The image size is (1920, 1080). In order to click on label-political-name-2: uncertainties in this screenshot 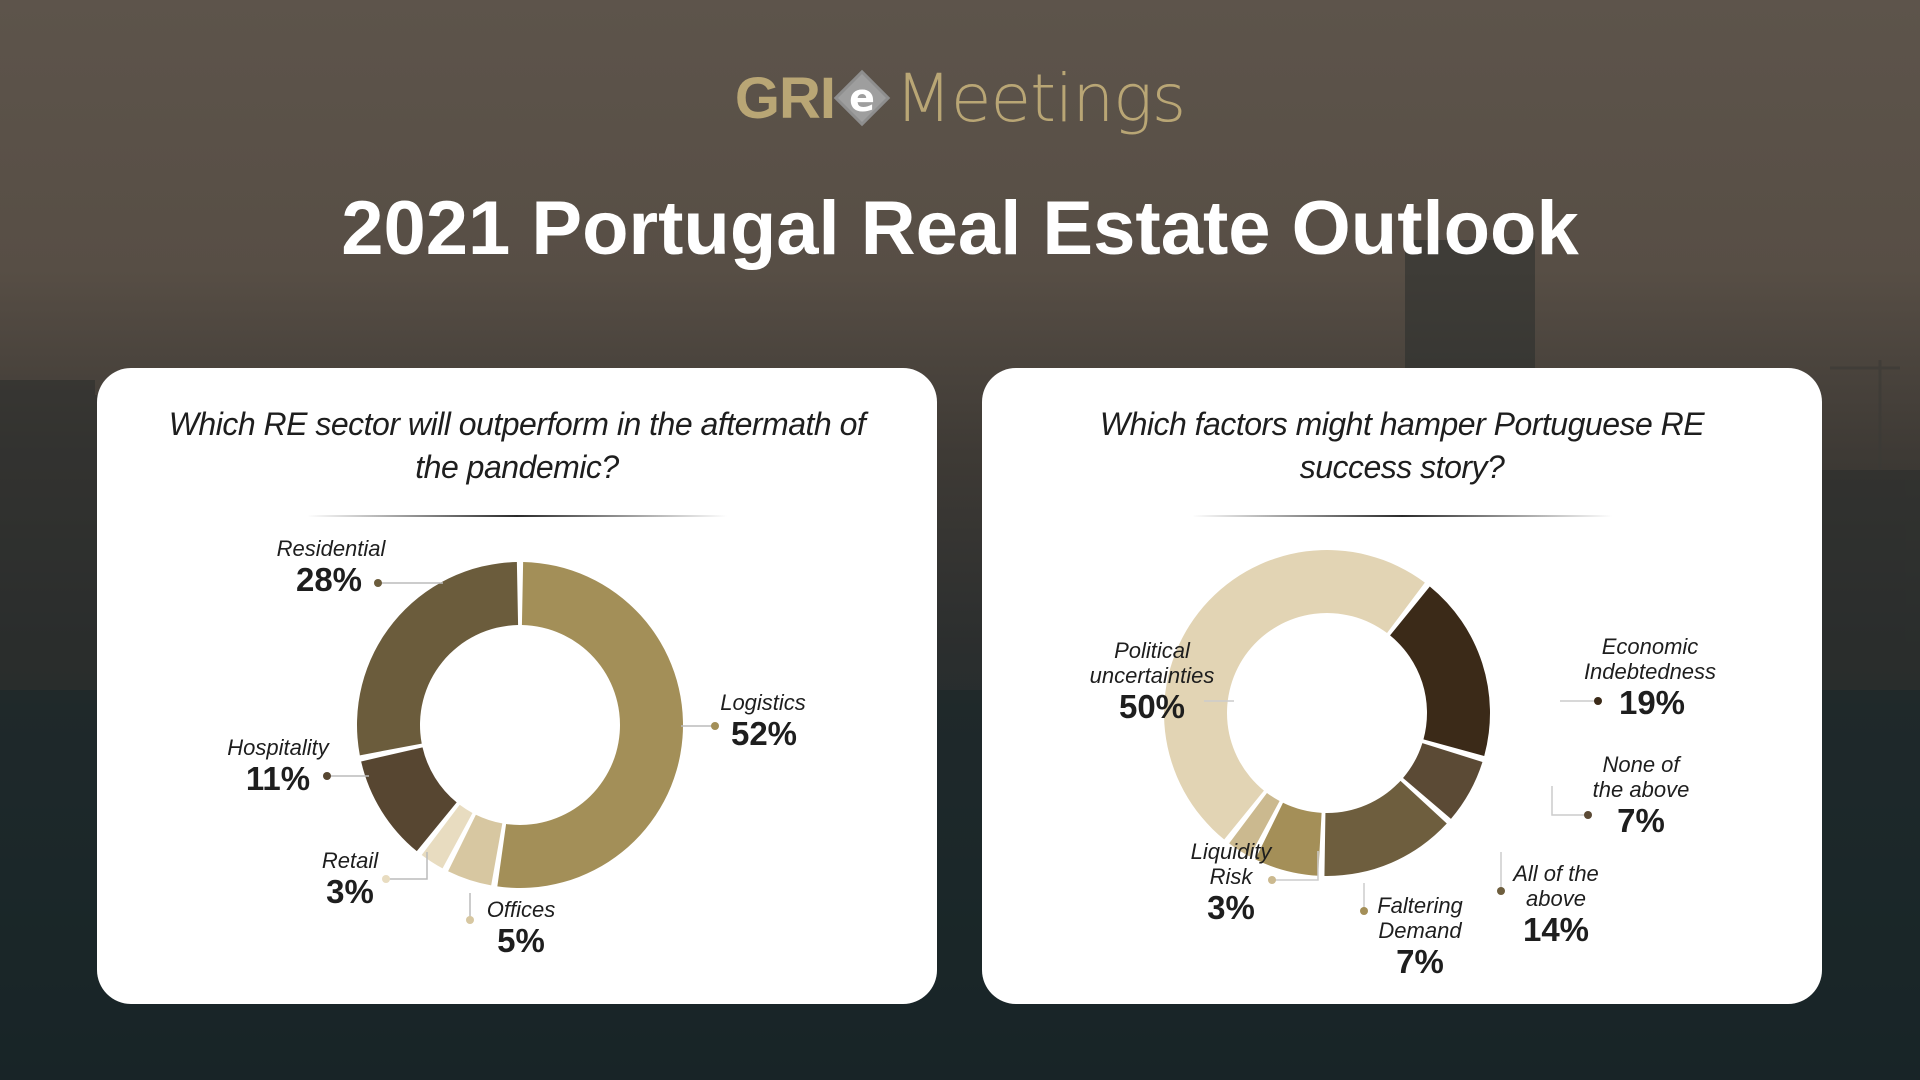, I will do `click(1152, 675)`.